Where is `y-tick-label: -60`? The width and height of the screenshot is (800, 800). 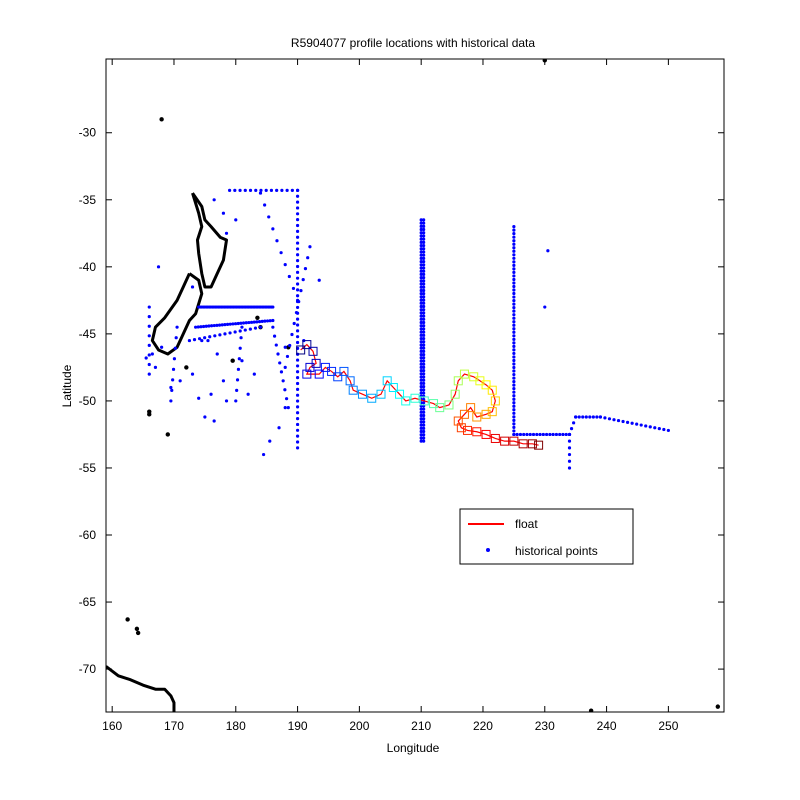 y-tick-label: -60 is located at coordinates (88, 535).